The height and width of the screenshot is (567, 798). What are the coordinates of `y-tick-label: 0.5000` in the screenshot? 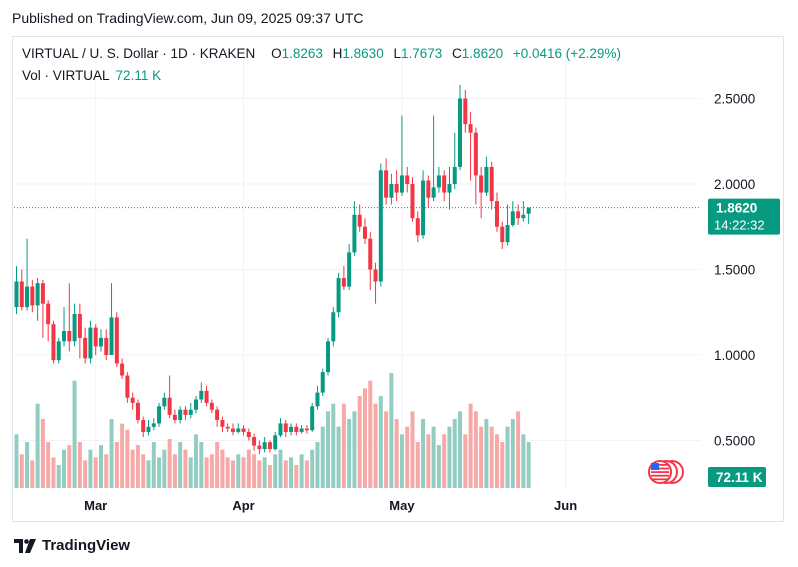 It's located at (734, 441).